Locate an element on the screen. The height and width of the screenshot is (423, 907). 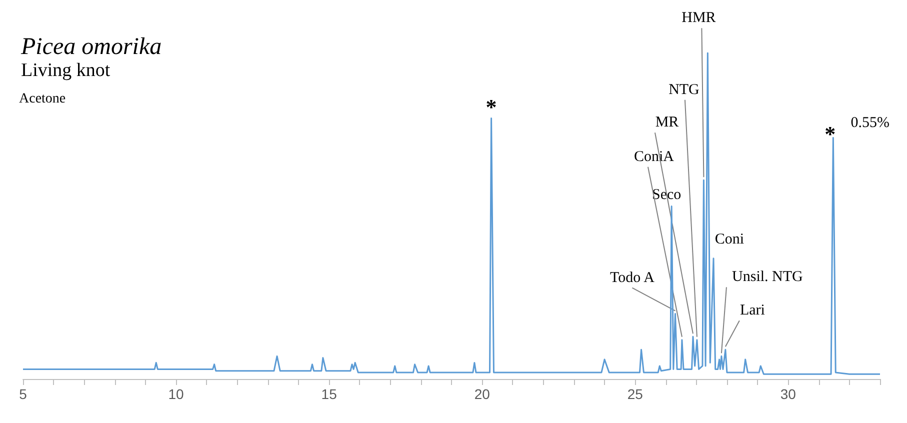
x-tick-label: 5 is located at coordinates (23, 394).